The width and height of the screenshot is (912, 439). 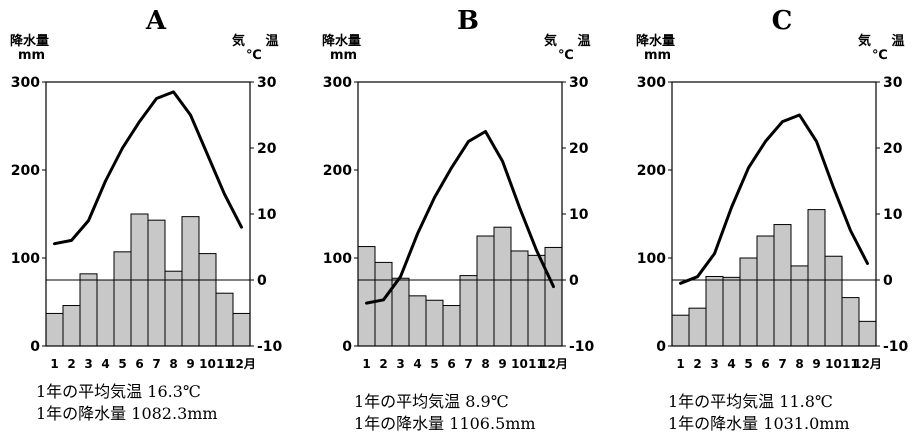 I want to click on left-tick-label: 0, so click(x=661, y=347).